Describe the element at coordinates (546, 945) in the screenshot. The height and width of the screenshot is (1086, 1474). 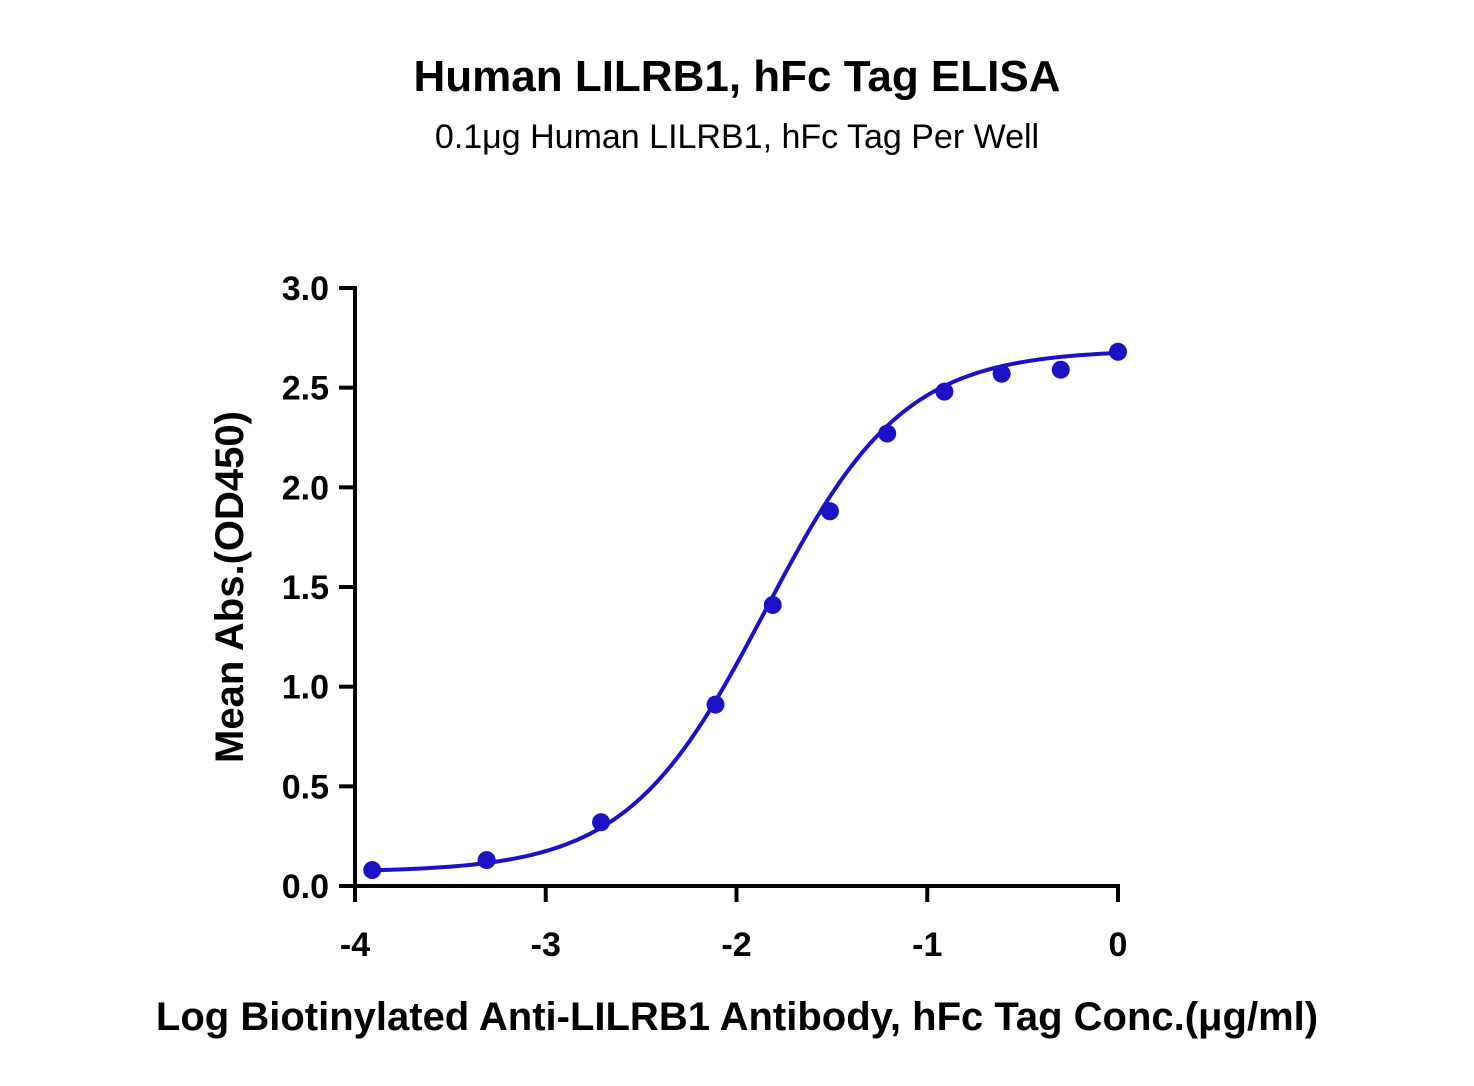
I see `x-tick-label: -3` at that location.